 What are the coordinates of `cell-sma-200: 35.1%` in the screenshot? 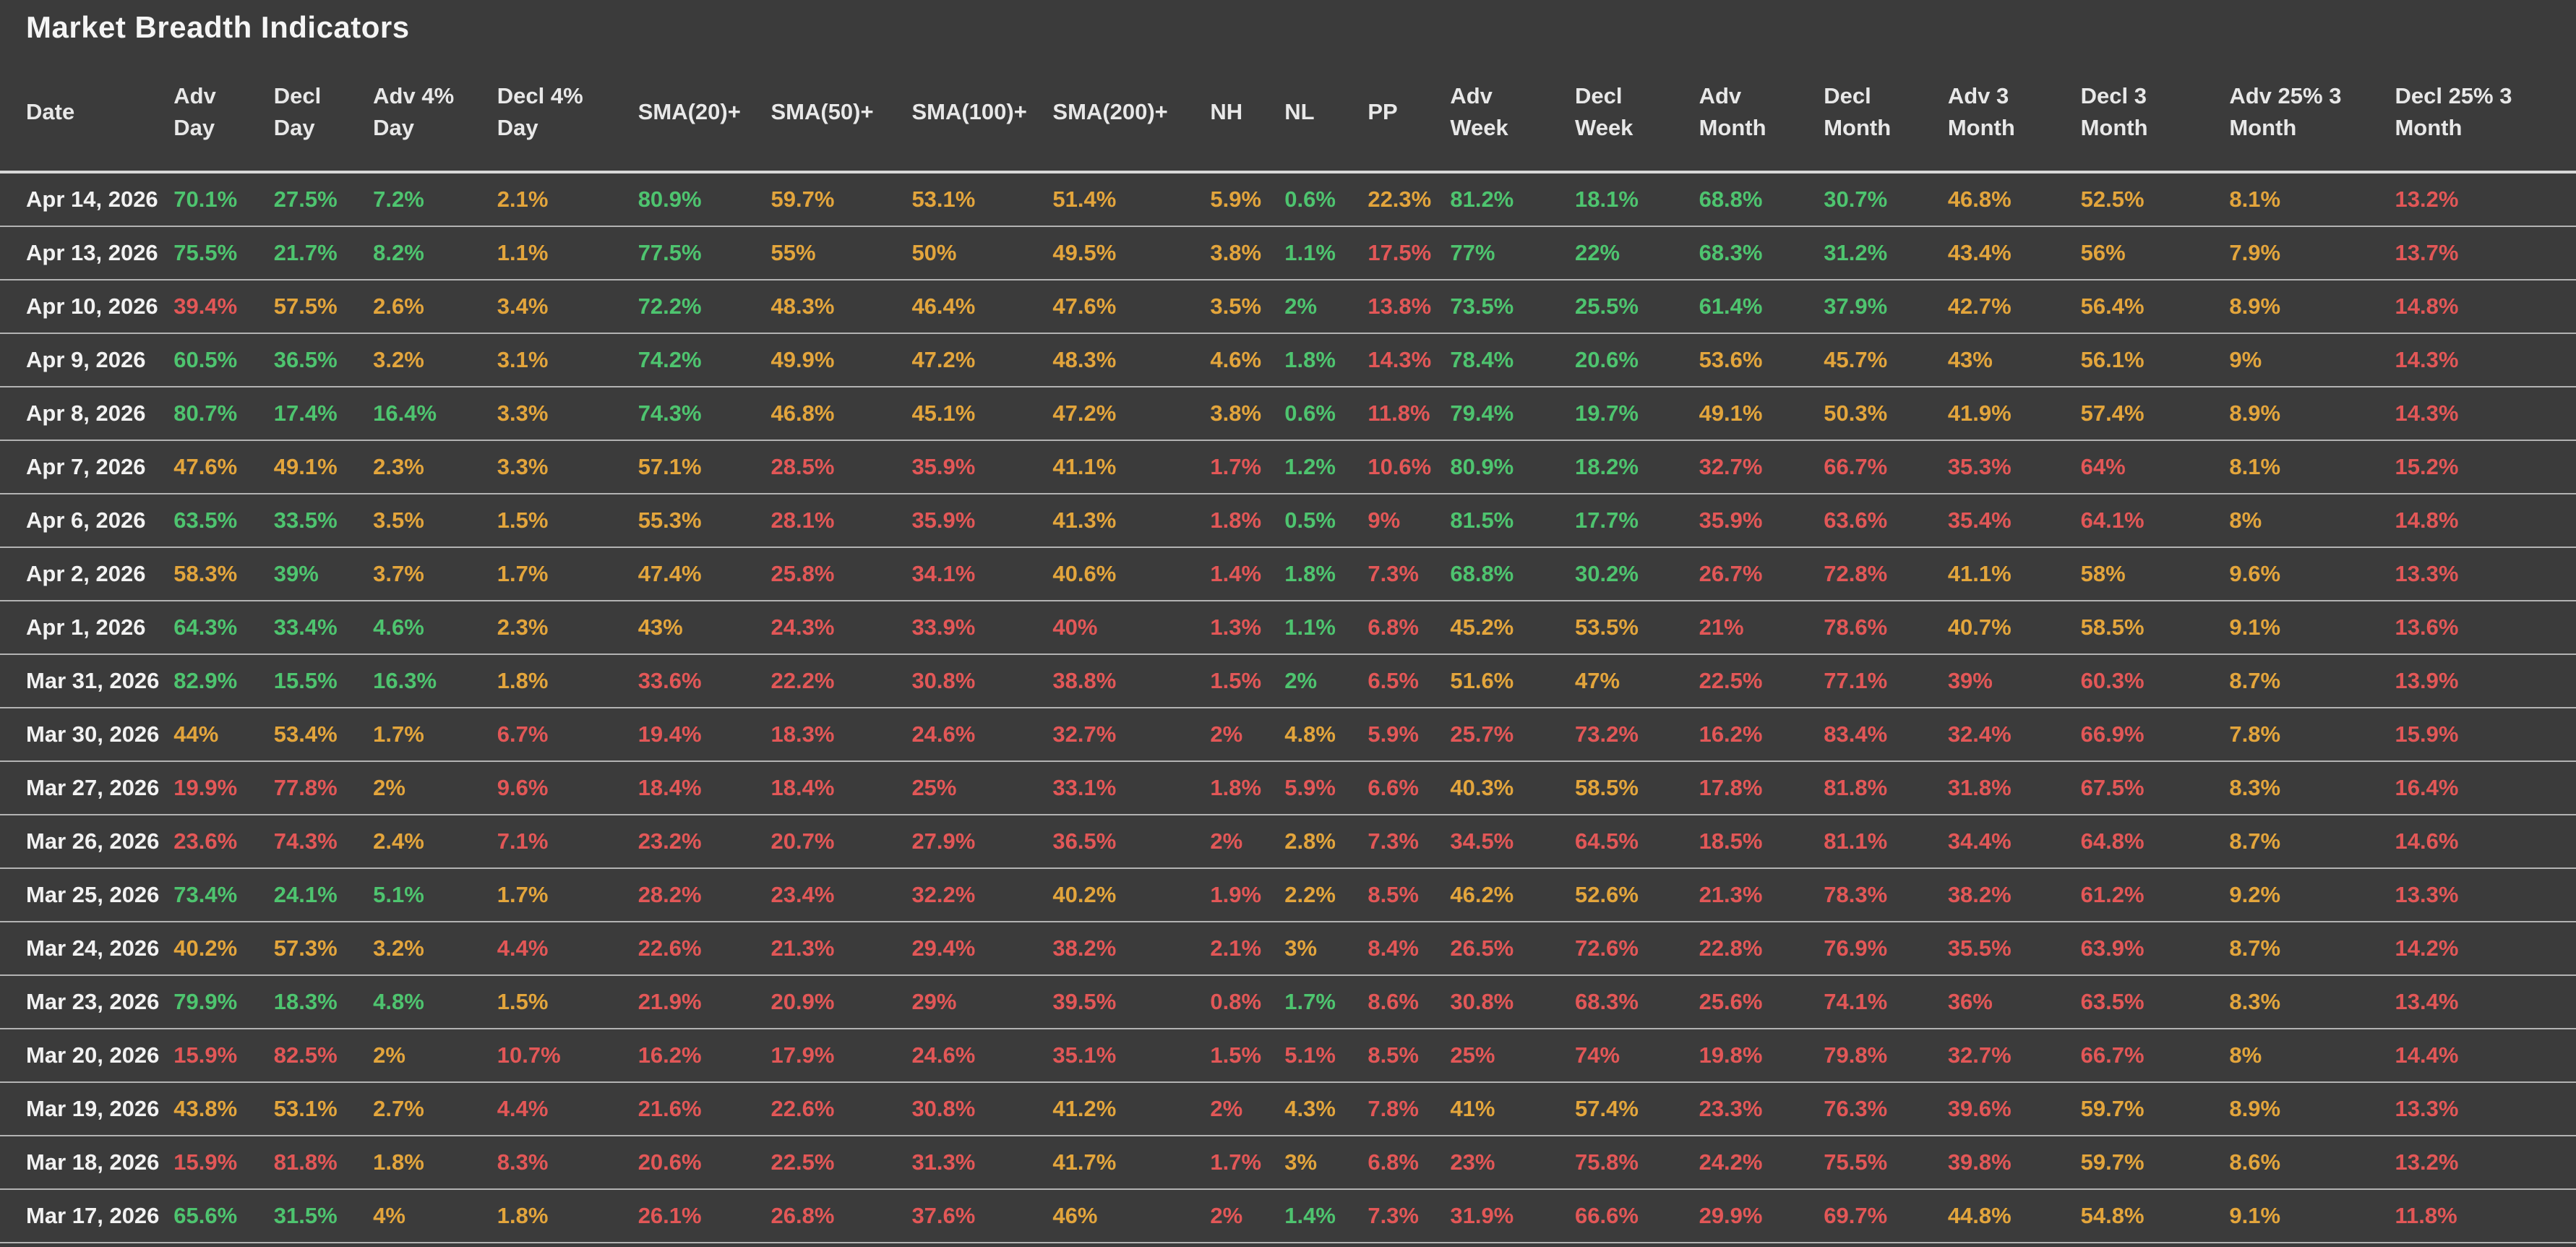 It's located at (1132, 1056).